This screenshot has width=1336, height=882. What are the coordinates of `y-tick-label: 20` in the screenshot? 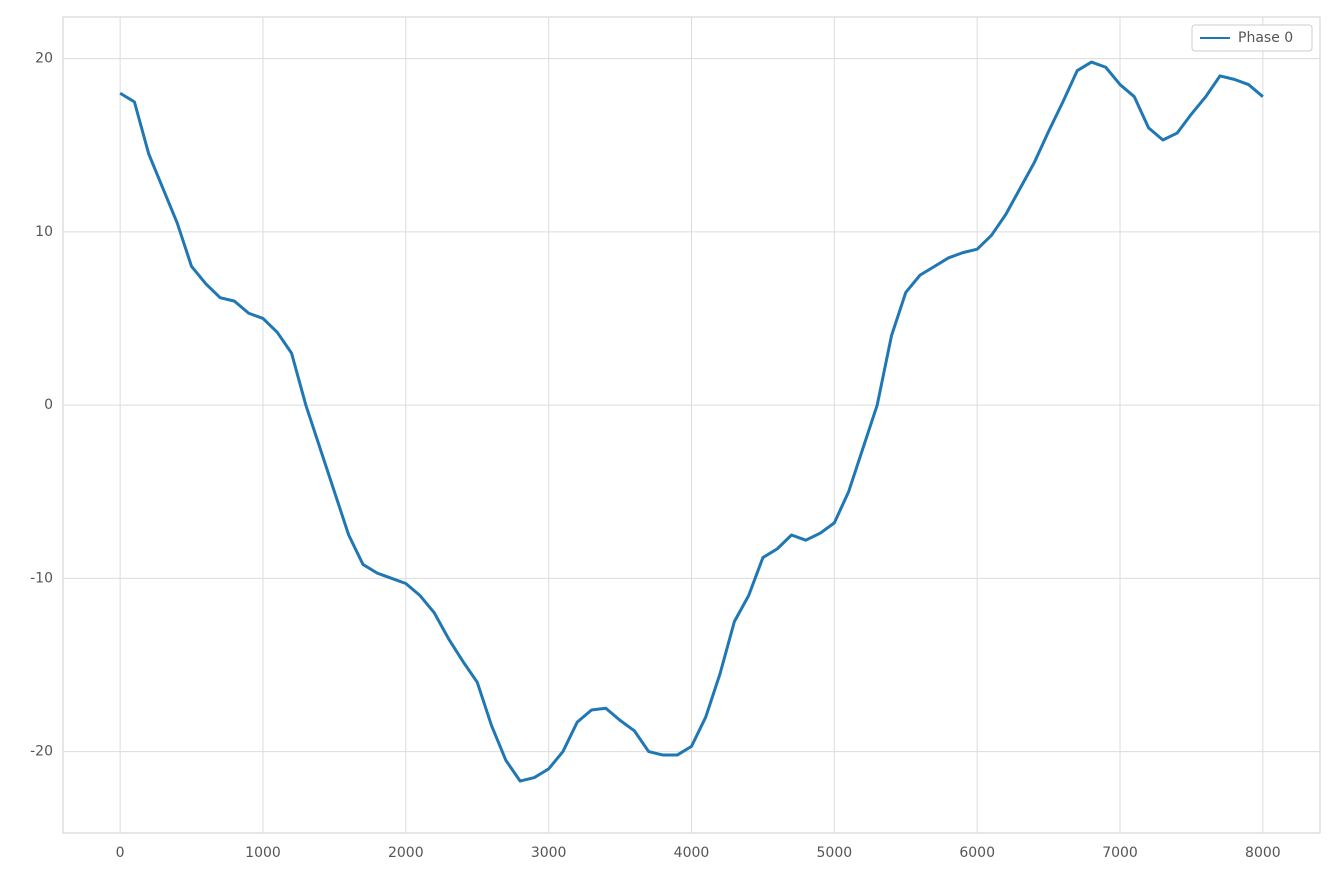 It's located at (44, 59).